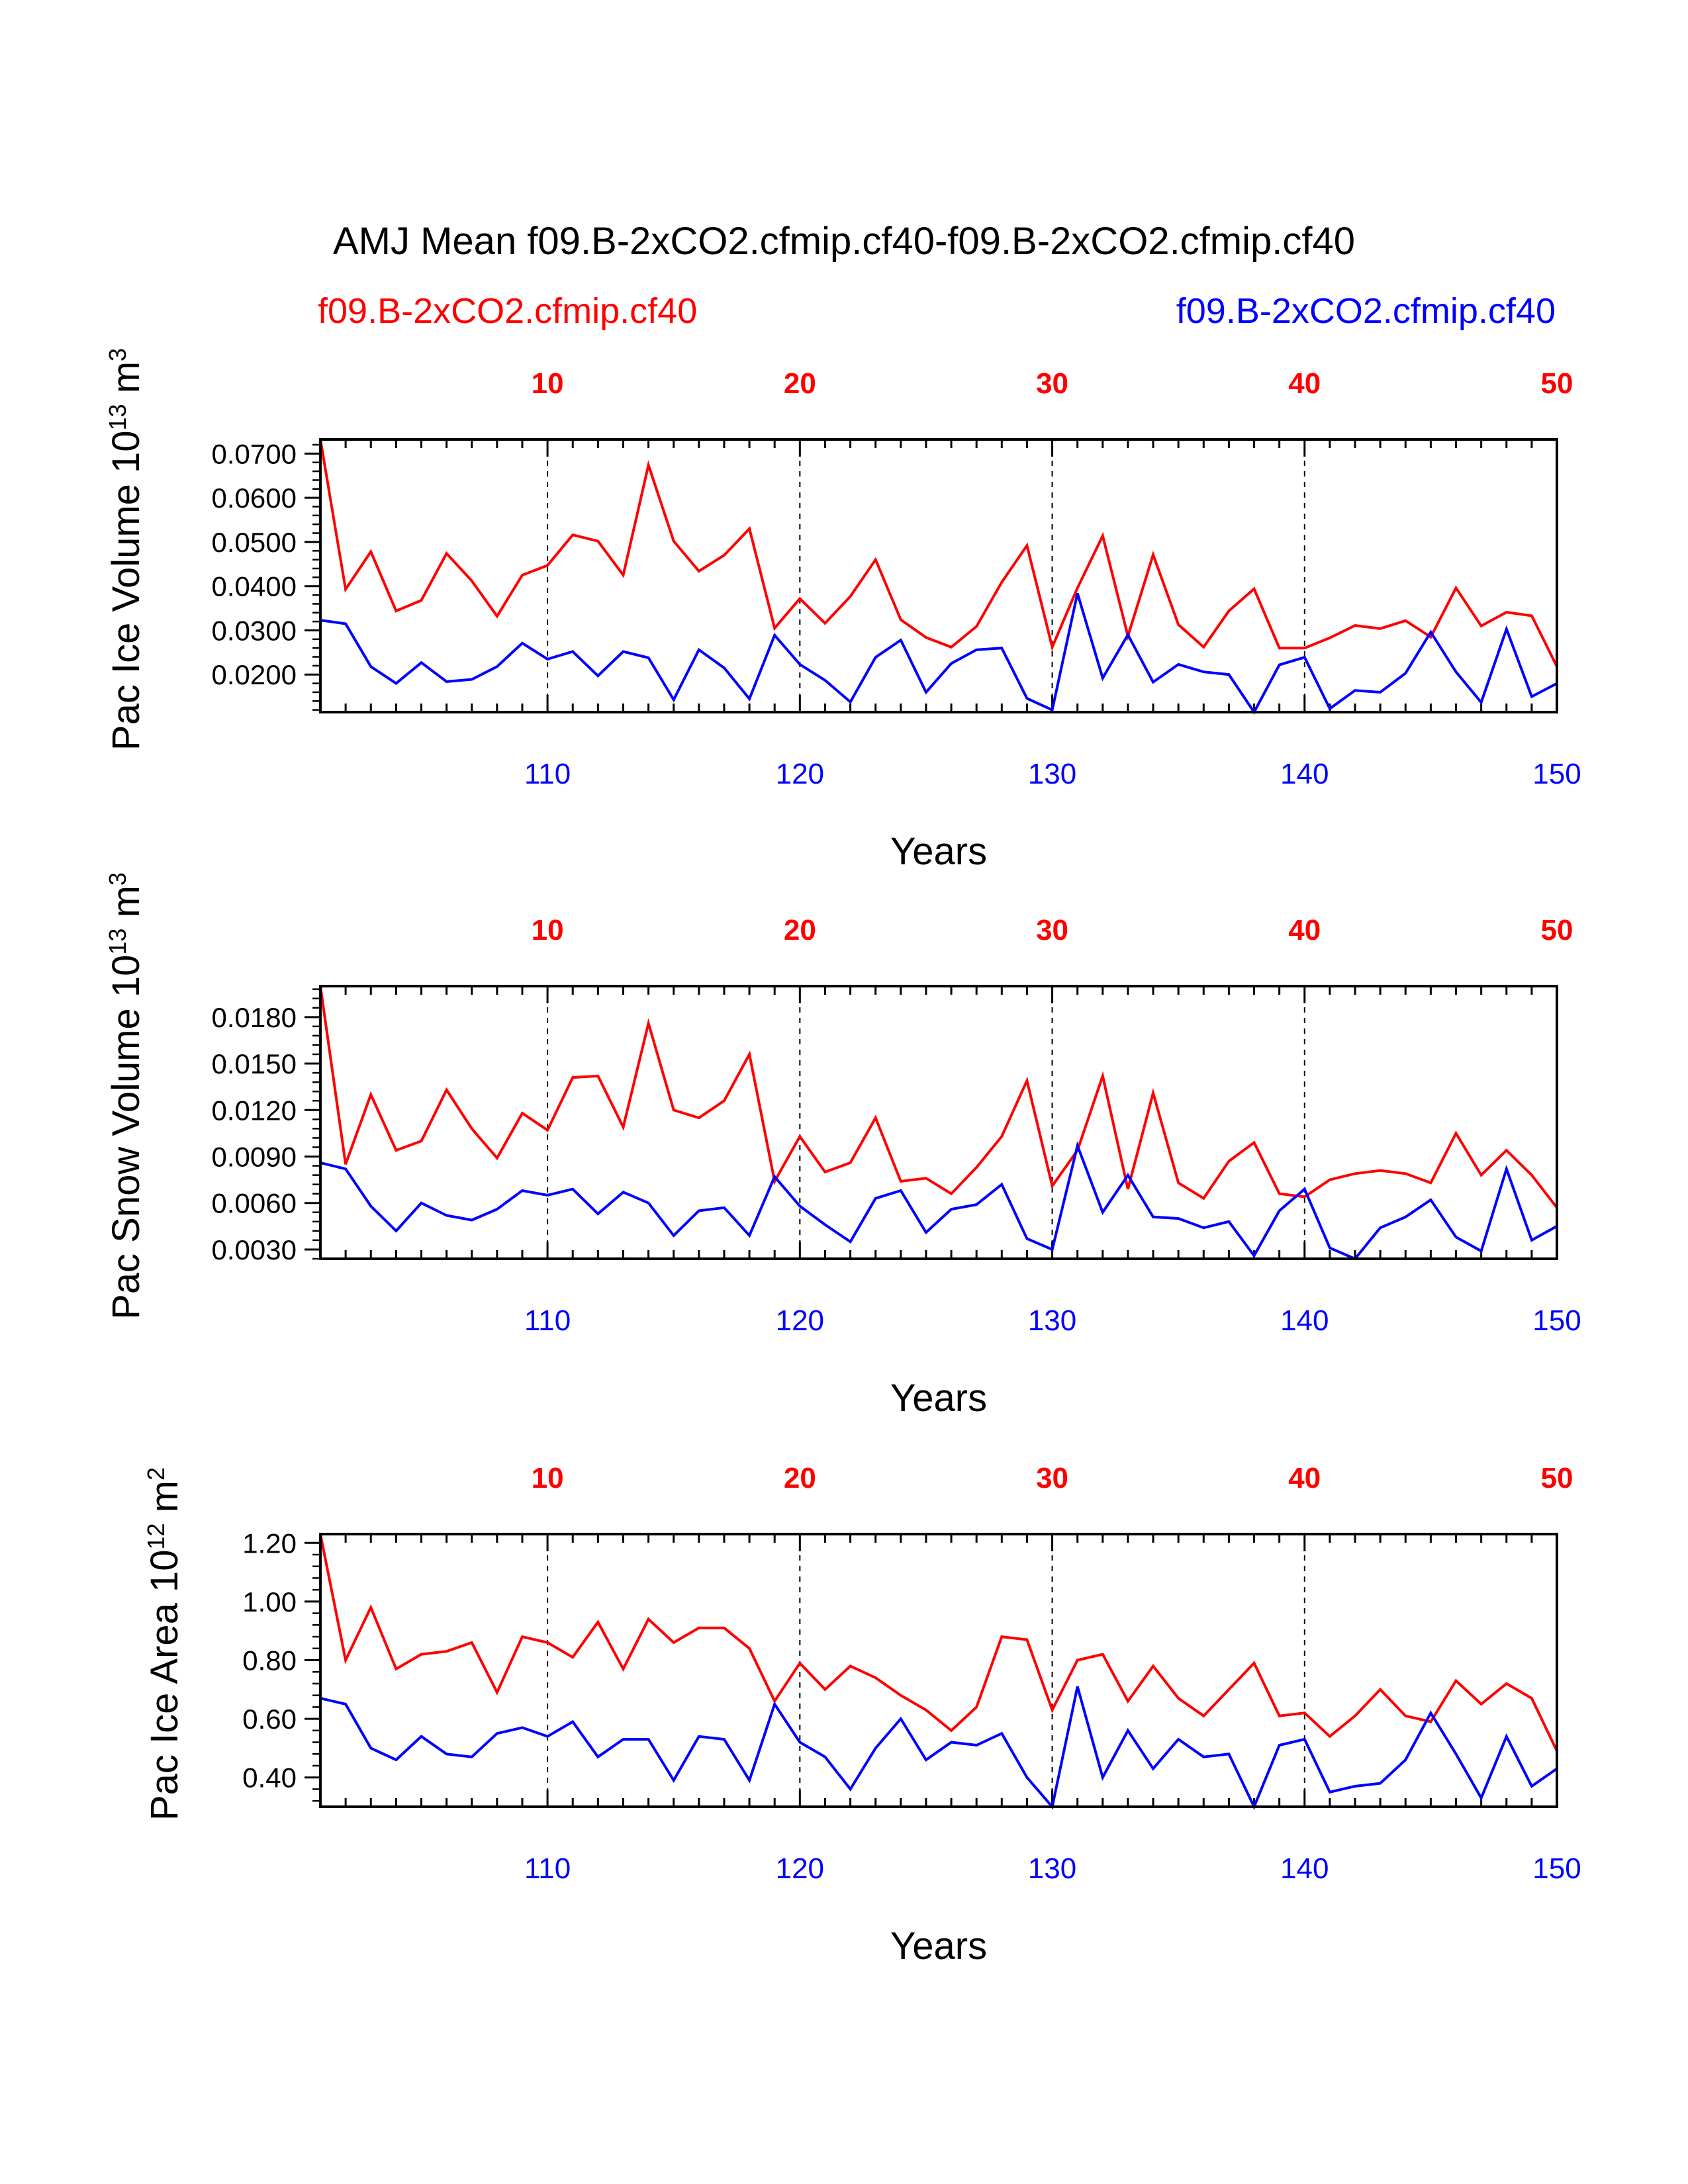  Describe the element at coordinates (269, 1720) in the screenshot. I see `y-tick-label: 0.60` at that location.